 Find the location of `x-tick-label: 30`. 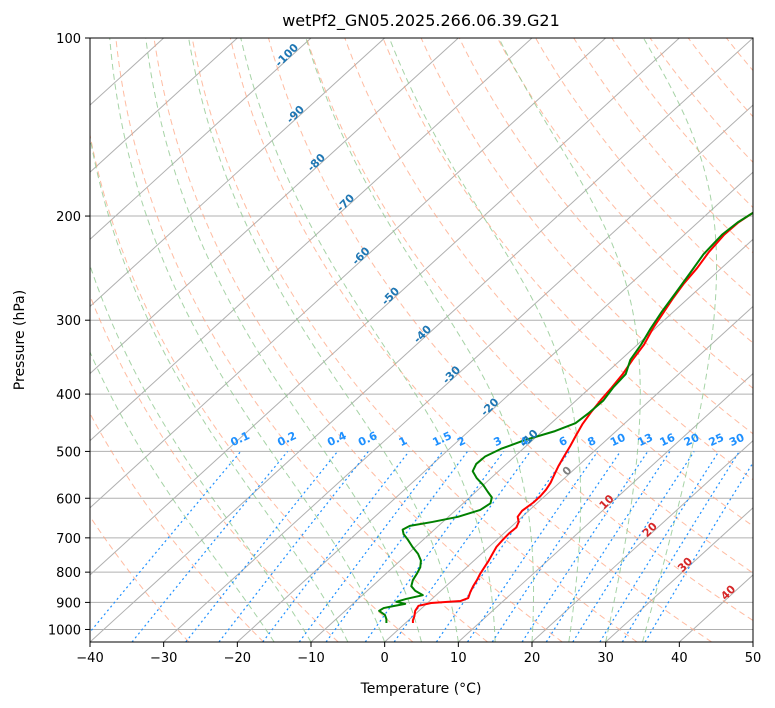

x-tick-label: 30 is located at coordinates (605, 658).